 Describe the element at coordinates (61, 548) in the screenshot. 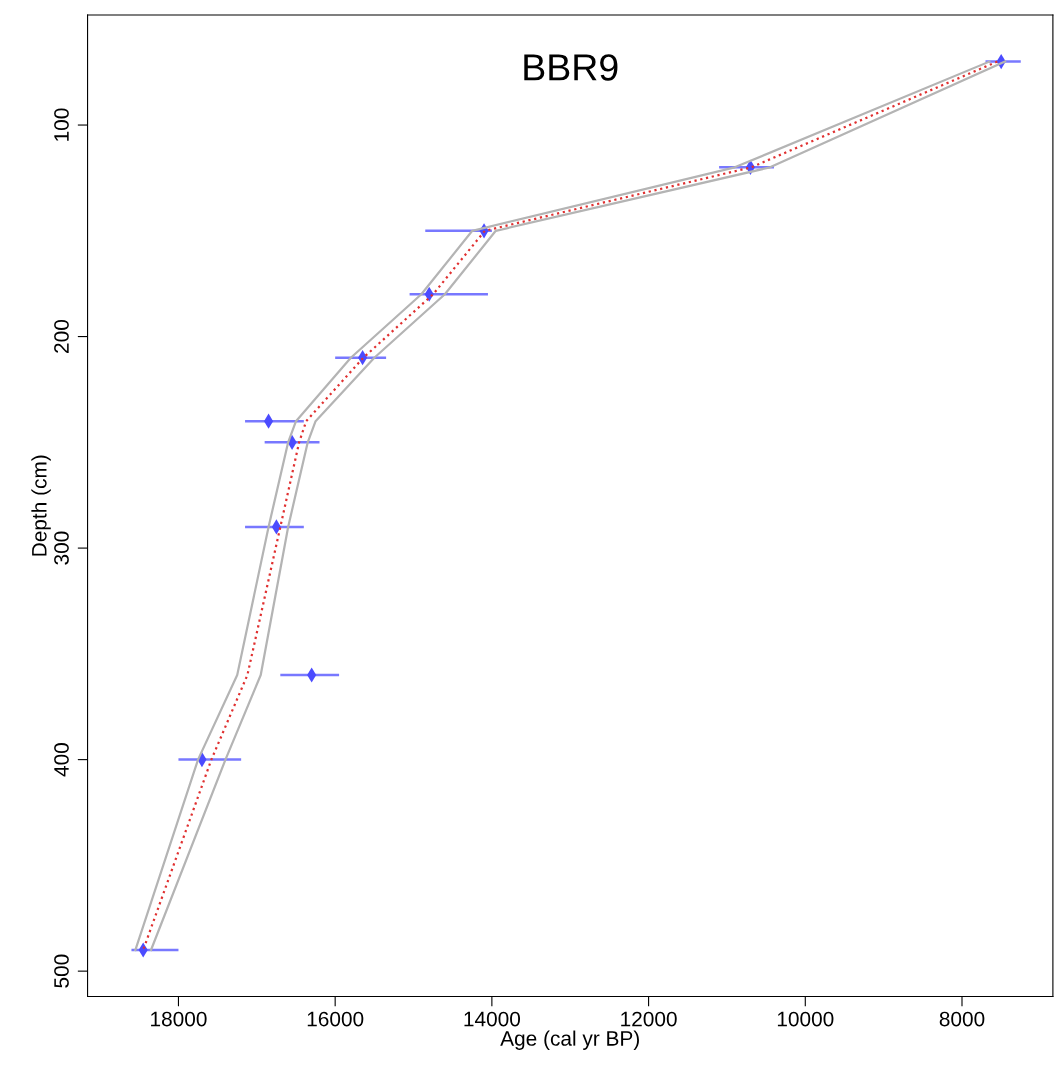

I see `y-tick-label: 300` at that location.